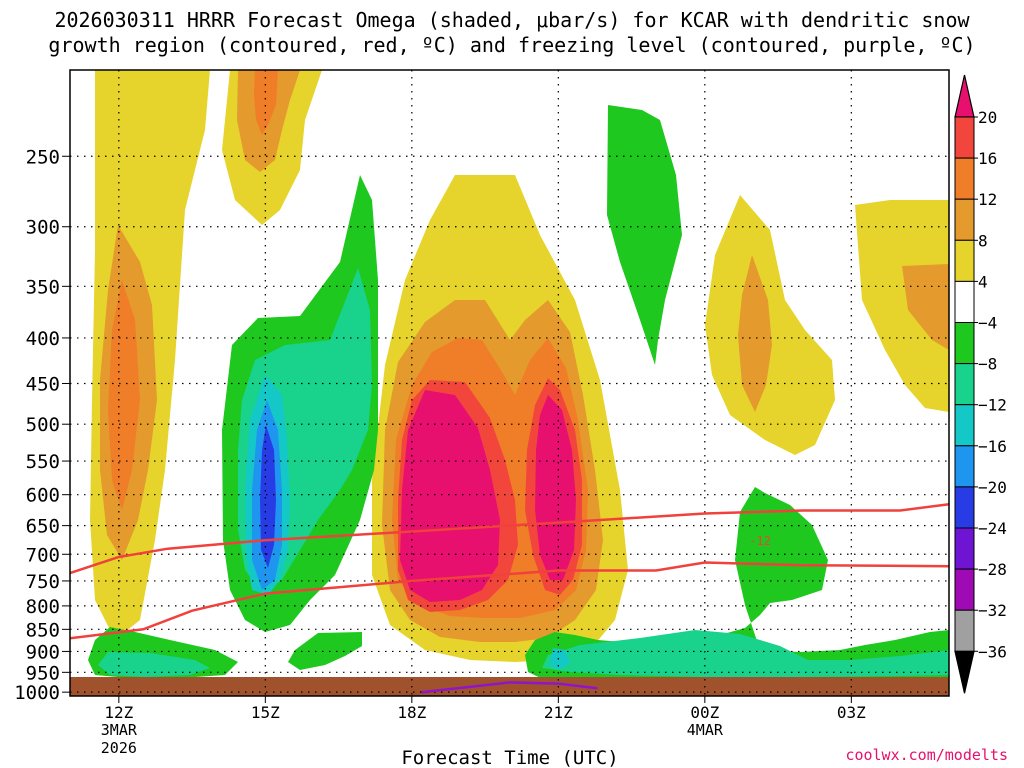 The width and height of the screenshot is (1024, 768). I want to click on y-tick-label: 400, so click(43, 339).